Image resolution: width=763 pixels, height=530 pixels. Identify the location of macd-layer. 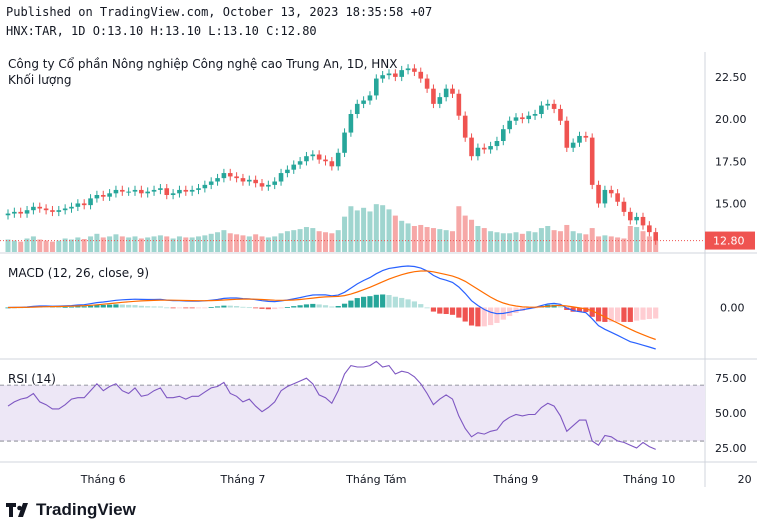
(332, 307).